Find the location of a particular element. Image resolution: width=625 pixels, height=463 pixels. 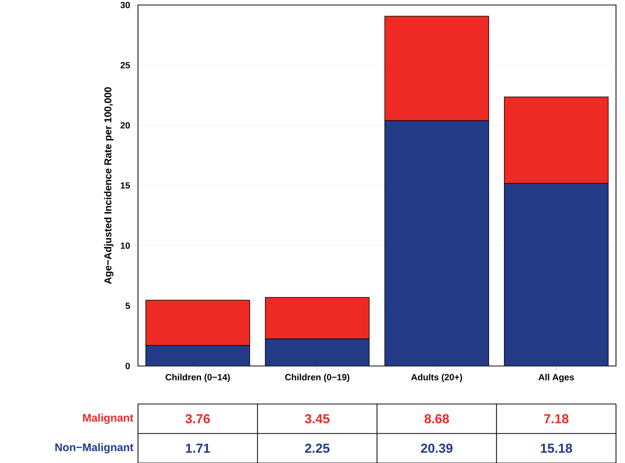

y-tick-label: 25 is located at coordinates (125, 65).